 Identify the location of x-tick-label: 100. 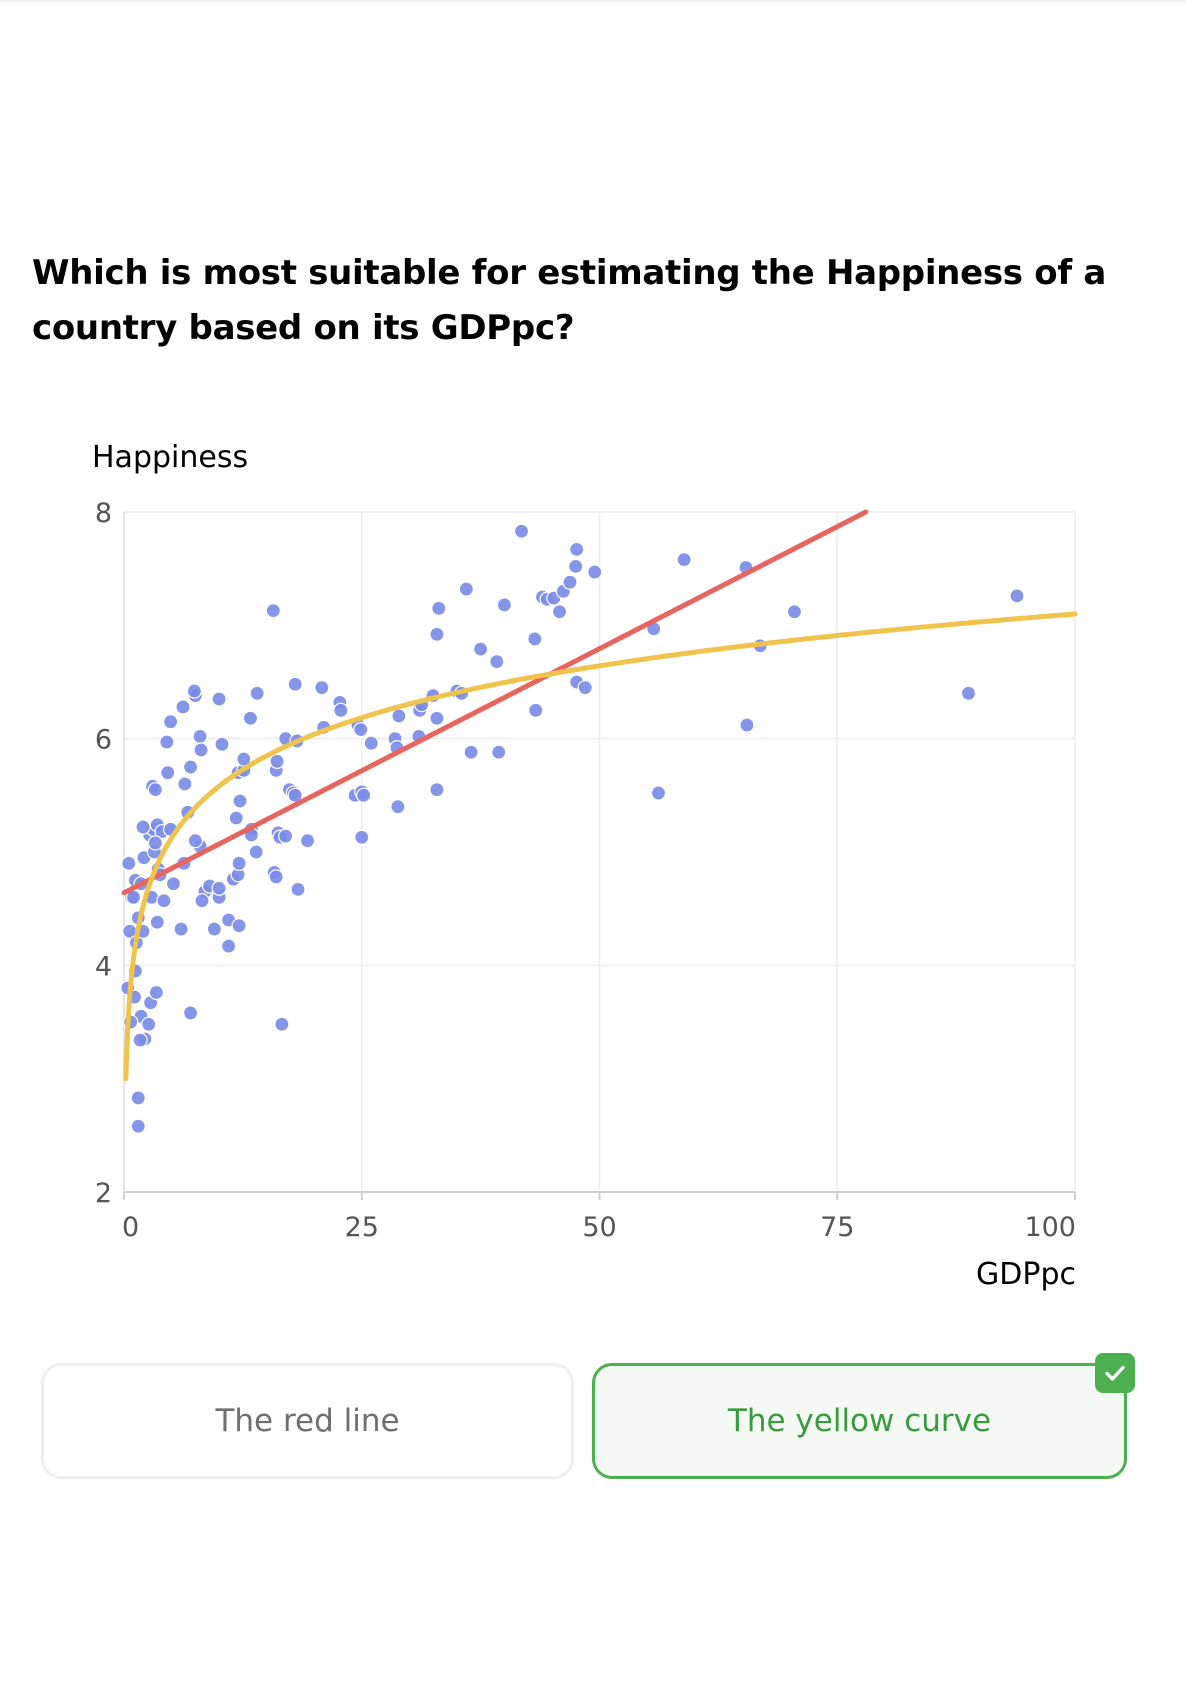
(1050, 1227).